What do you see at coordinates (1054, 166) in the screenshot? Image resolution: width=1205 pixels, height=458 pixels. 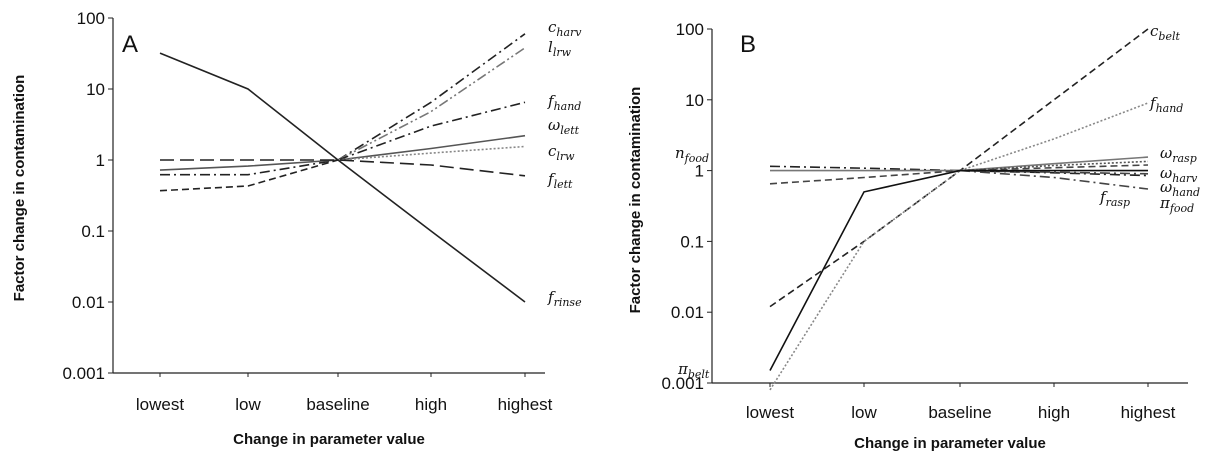 I see `series-line-ω-harv` at bounding box center [1054, 166].